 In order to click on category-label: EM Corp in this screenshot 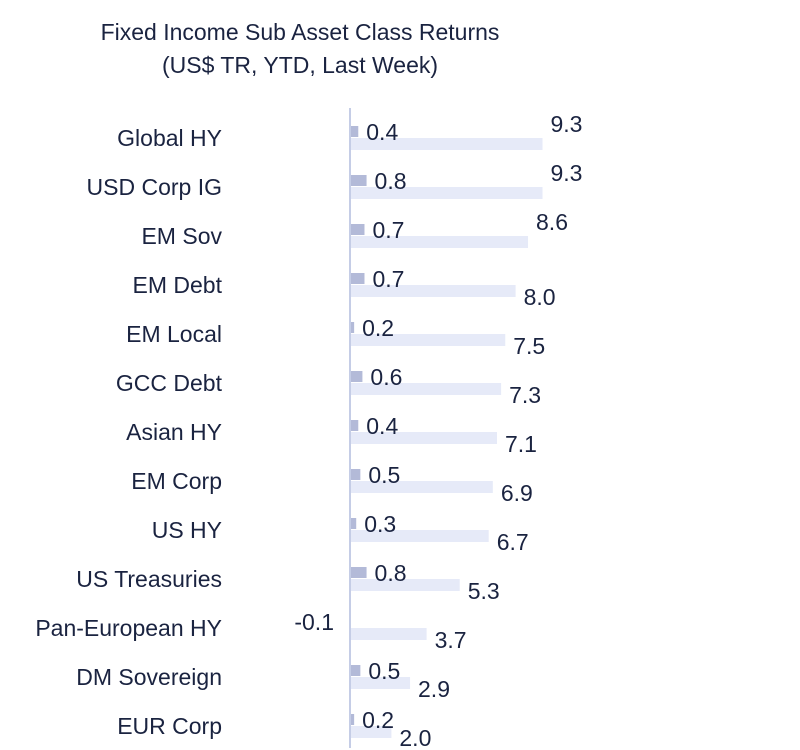, I will do `click(176, 481)`.